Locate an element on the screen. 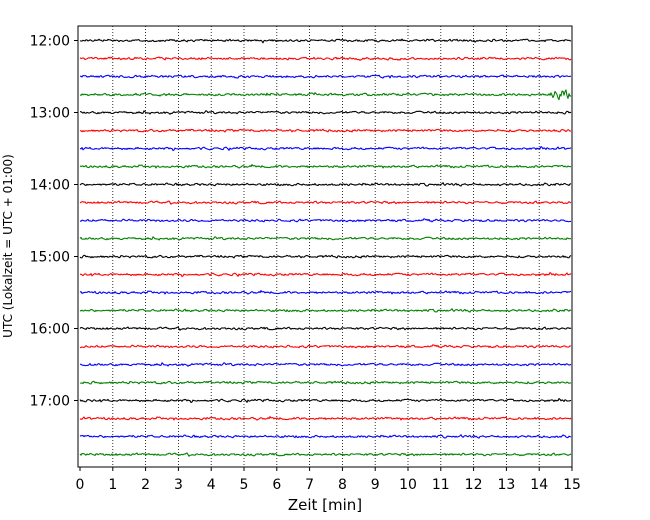 The width and height of the screenshot is (650, 520). x-tick-label: 5 is located at coordinates (244, 485).